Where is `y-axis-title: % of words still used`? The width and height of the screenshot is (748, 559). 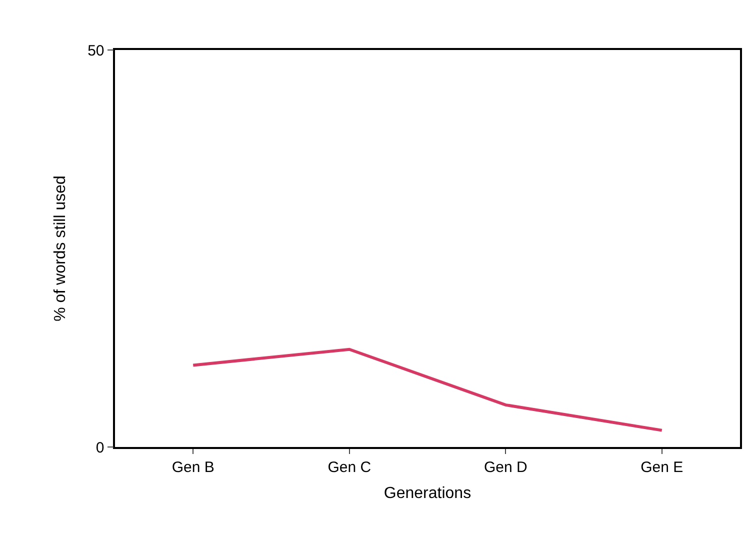
y-axis-title: % of words still used is located at coordinates (60, 249).